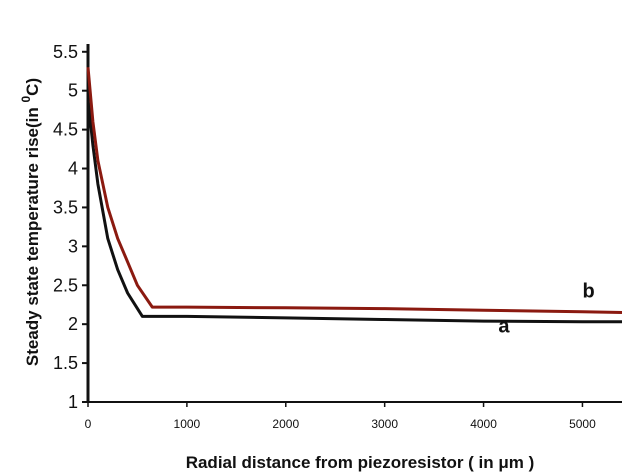 Image resolution: width=622 pixels, height=474 pixels. Describe the element at coordinates (588, 292) in the screenshot. I see `series-label-b: b` at that location.